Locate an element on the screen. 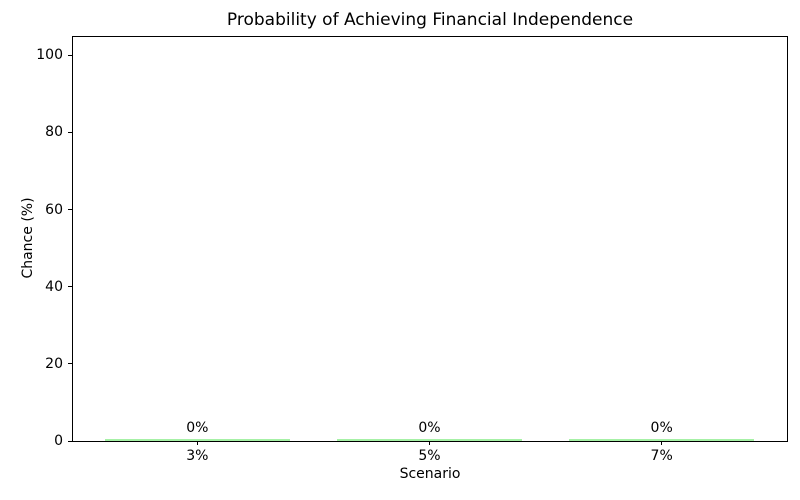  y-tick-label: 20 is located at coordinates (54, 363).